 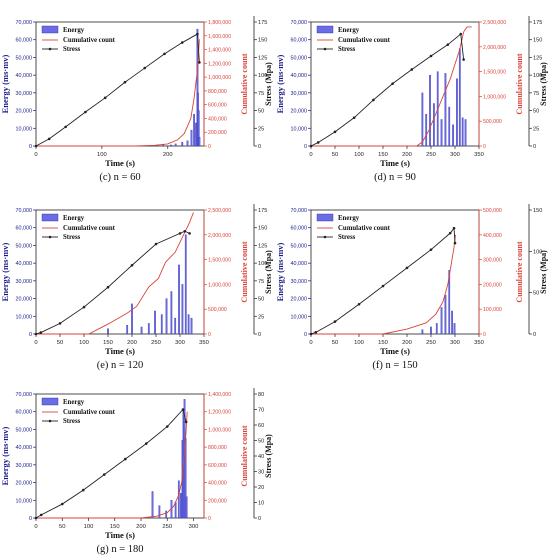 I want to click on energy-y-tick-label: 60,000, so click(x=299, y=229).